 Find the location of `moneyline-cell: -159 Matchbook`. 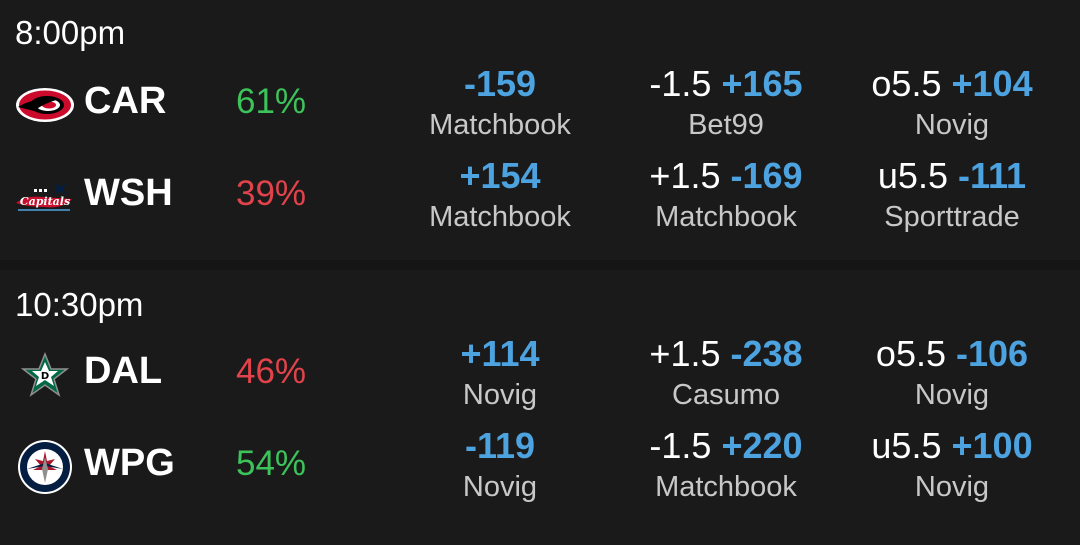

moneyline-cell: -159 Matchbook is located at coordinates (500, 104).